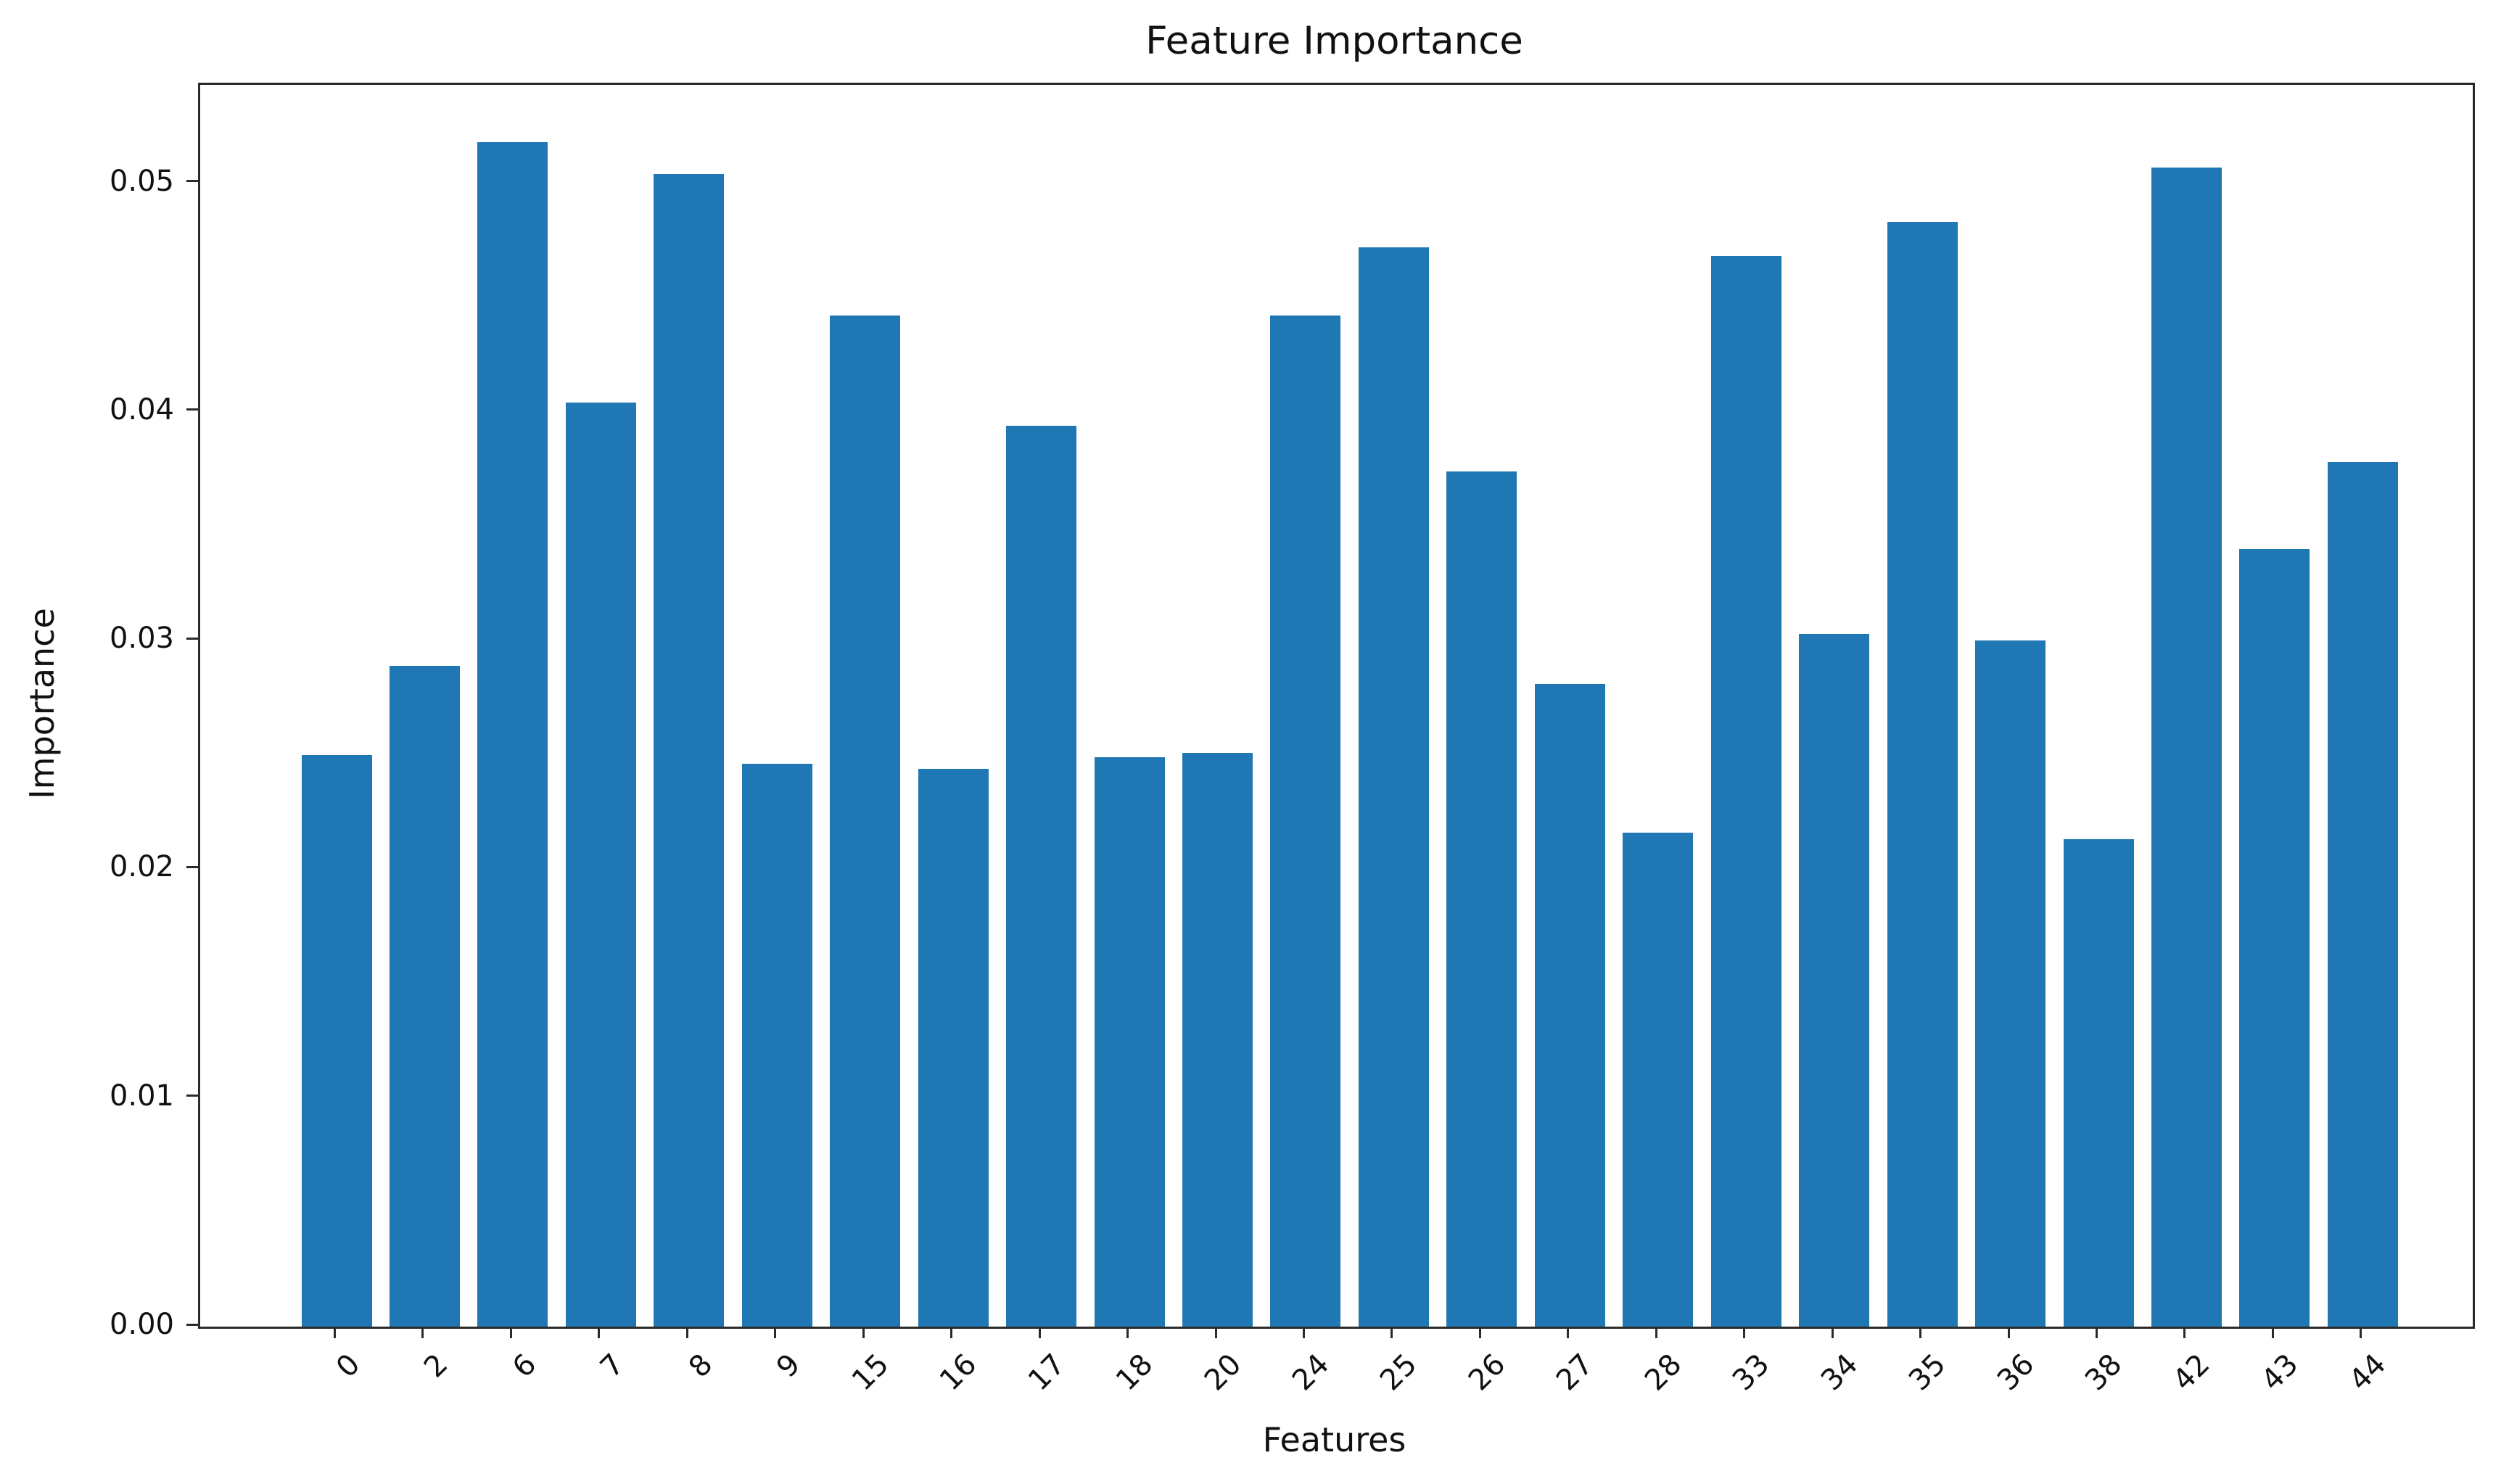  What do you see at coordinates (141, 1096) in the screenshot?
I see `y-tick-label: 0.01` at bounding box center [141, 1096].